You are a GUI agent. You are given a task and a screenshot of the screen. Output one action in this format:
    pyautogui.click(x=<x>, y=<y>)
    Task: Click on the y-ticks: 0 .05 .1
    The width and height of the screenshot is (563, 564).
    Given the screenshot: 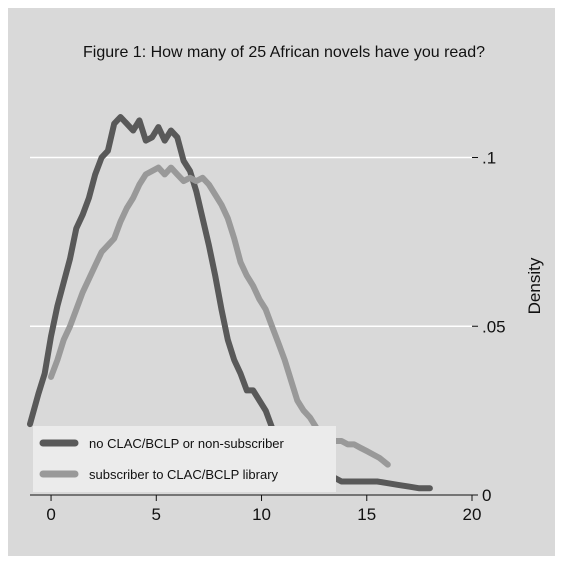 What is the action you would take?
    pyautogui.click(x=489, y=327)
    